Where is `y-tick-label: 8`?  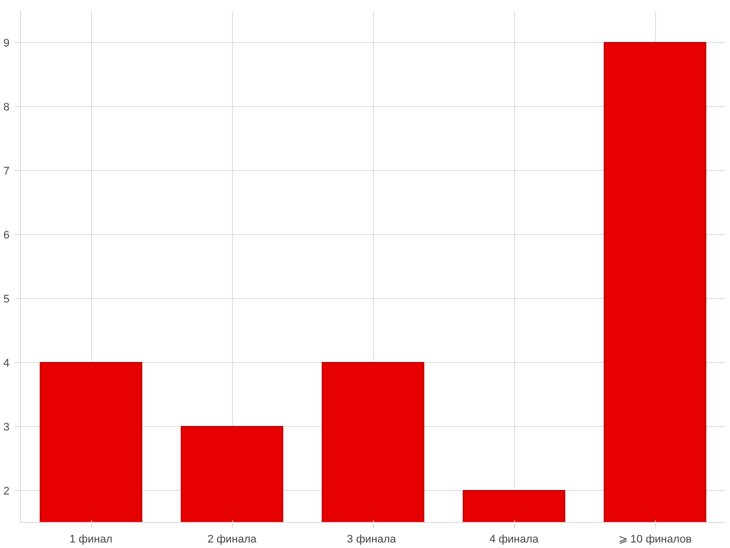 y-tick-label: 8 is located at coordinates (6, 108).